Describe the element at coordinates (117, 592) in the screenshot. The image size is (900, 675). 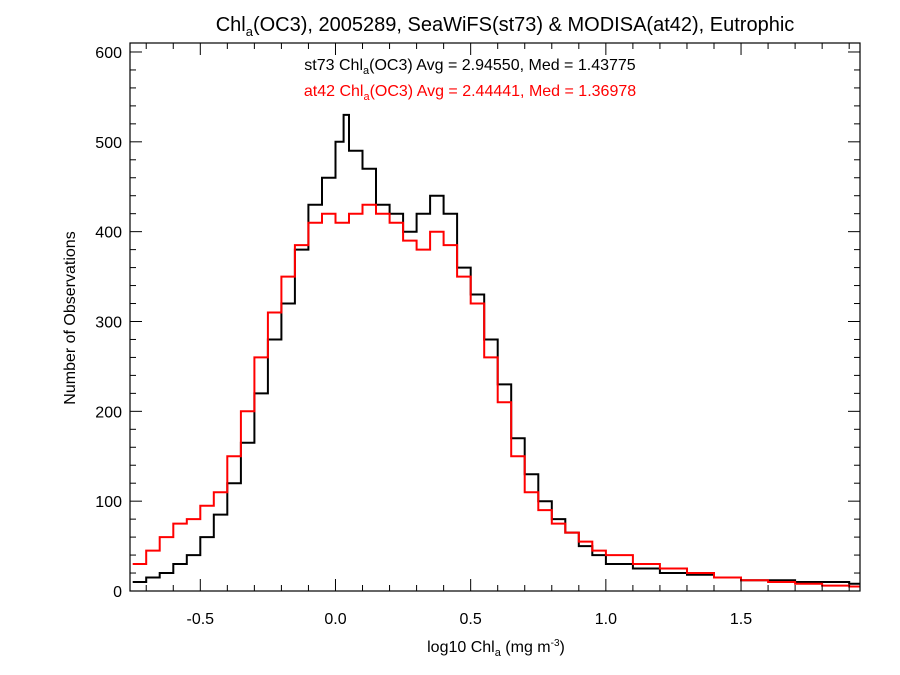
I see `y-tick-label: 0` at that location.